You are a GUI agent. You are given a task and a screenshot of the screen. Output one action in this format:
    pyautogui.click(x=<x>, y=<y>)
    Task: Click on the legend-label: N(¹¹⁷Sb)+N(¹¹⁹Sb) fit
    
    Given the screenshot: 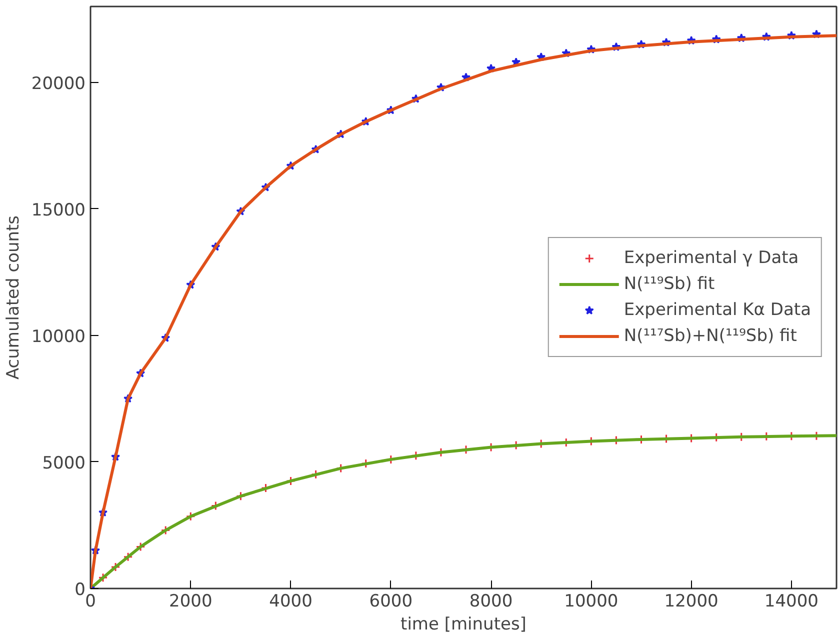 What is the action you would take?
    pyautogui.click(x=710, y=336)
    